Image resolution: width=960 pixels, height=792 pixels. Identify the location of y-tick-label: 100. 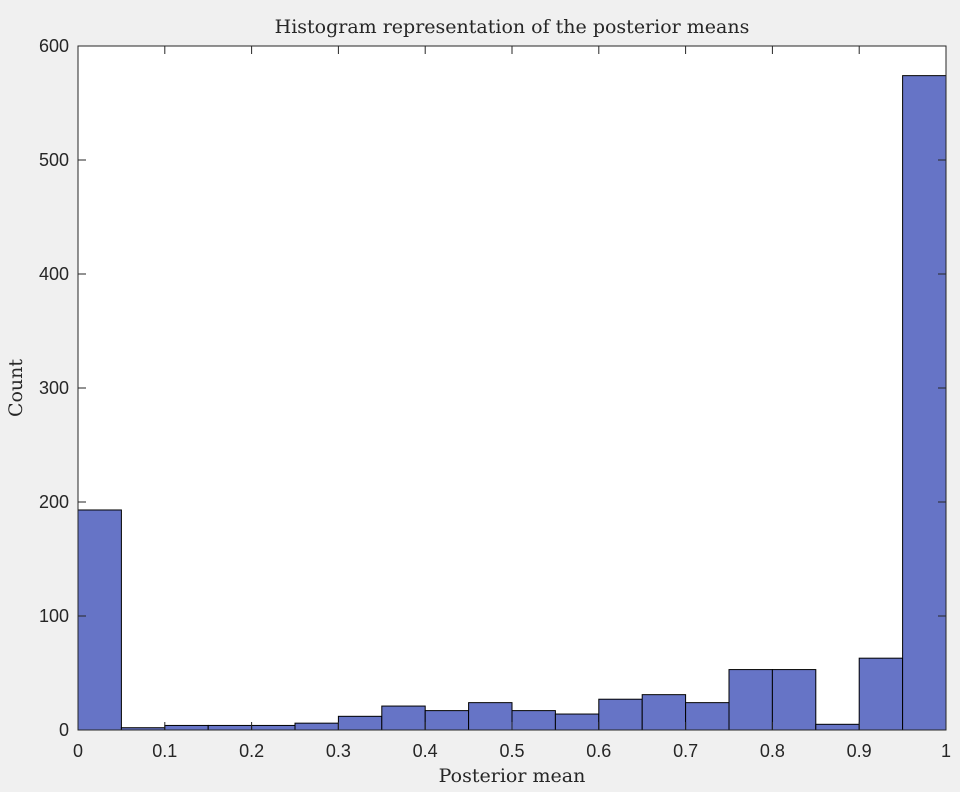
(54, 616).